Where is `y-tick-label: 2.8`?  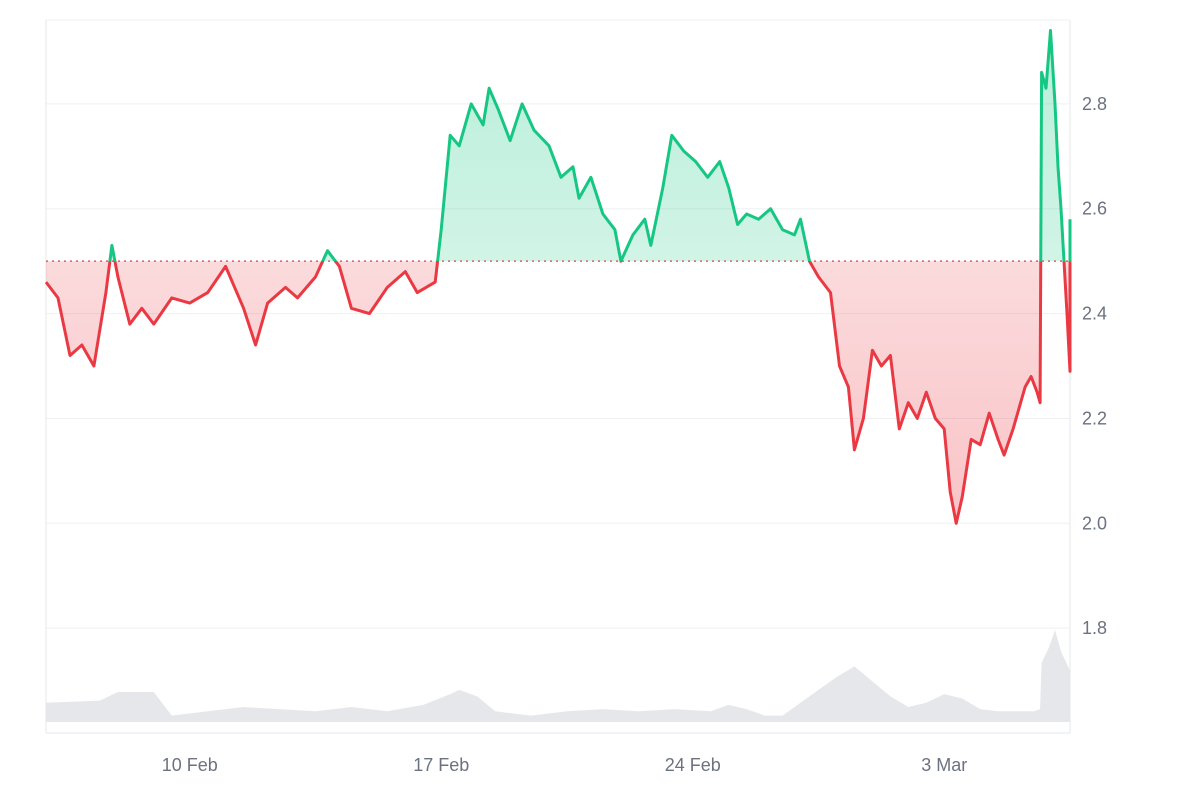 y-tick-label: 2.8 is located at coordinates (1094, 104).